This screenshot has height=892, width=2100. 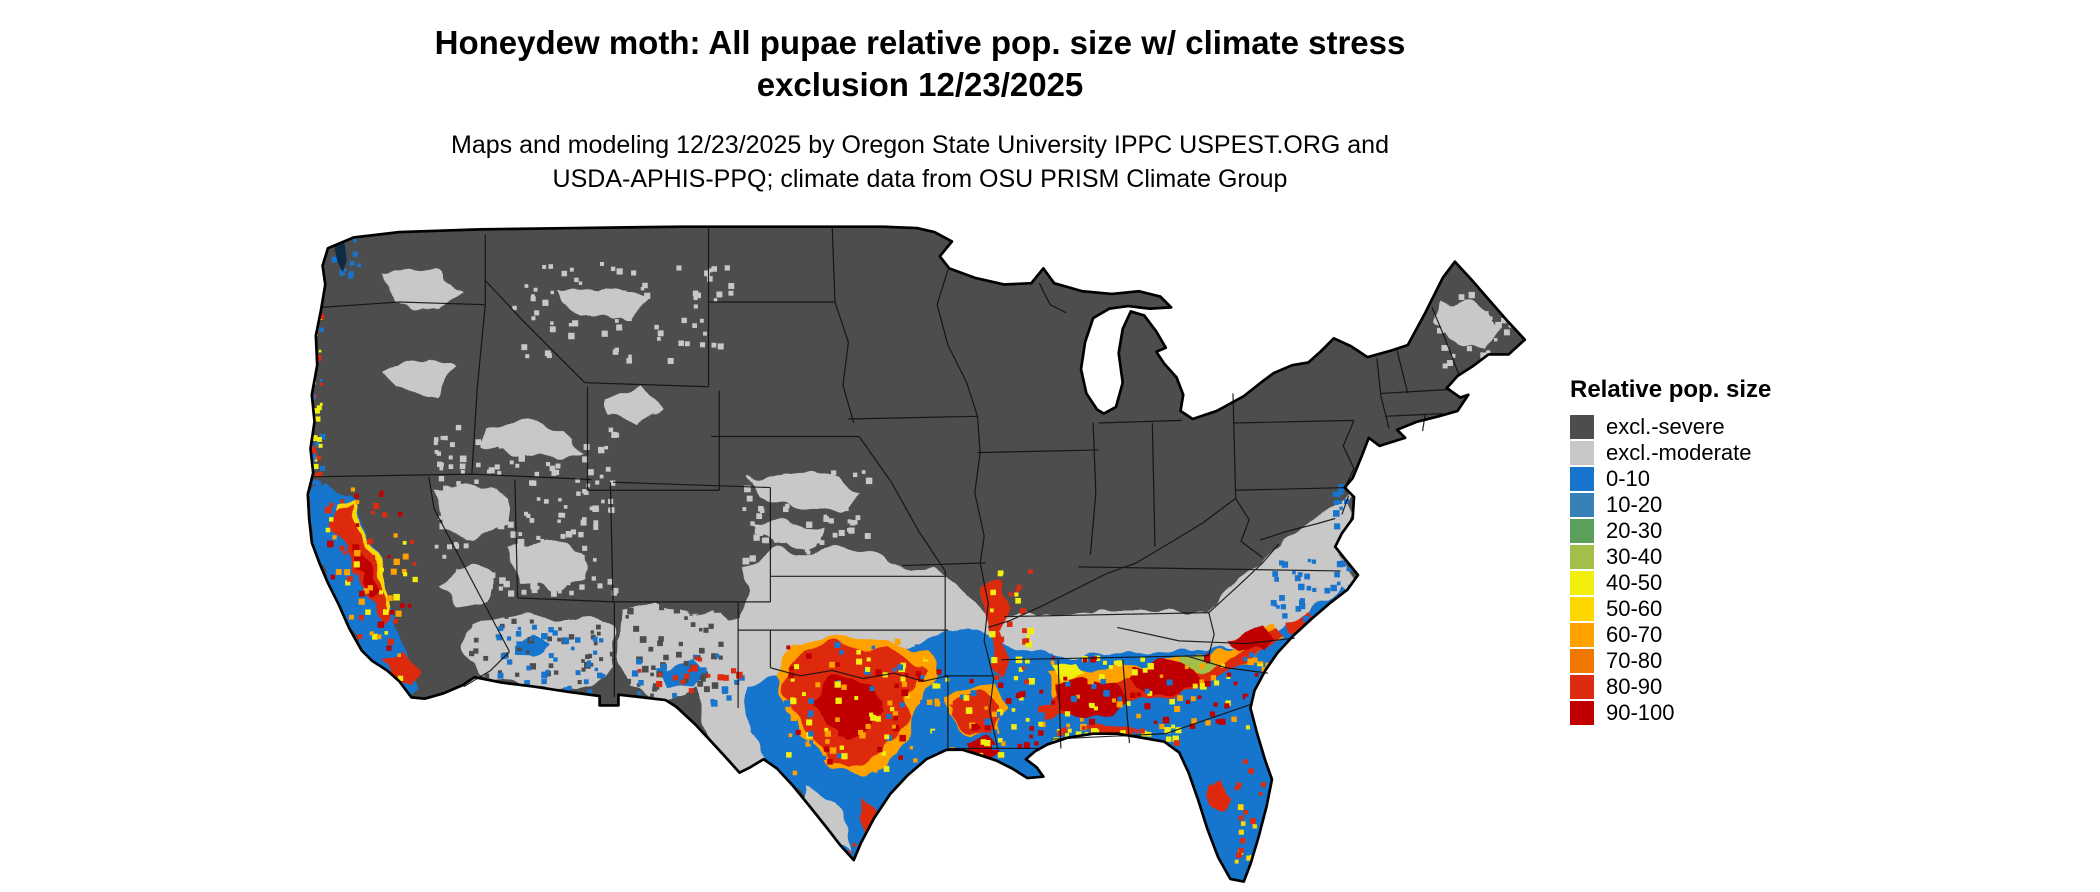 What do you see at coordinates (1634, 504) in the screenshot?
I see `legend-label: 10-20` at bounding box center [1634, 504].